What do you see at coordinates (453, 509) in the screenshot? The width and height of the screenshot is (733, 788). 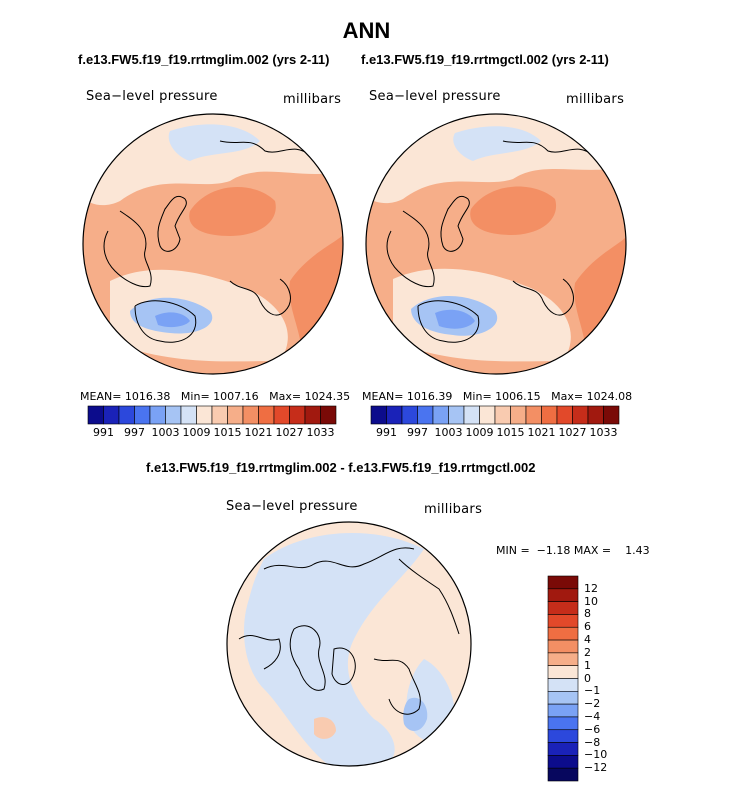 I see `diff-units-label: millibars` at bounding box center [453, 509].